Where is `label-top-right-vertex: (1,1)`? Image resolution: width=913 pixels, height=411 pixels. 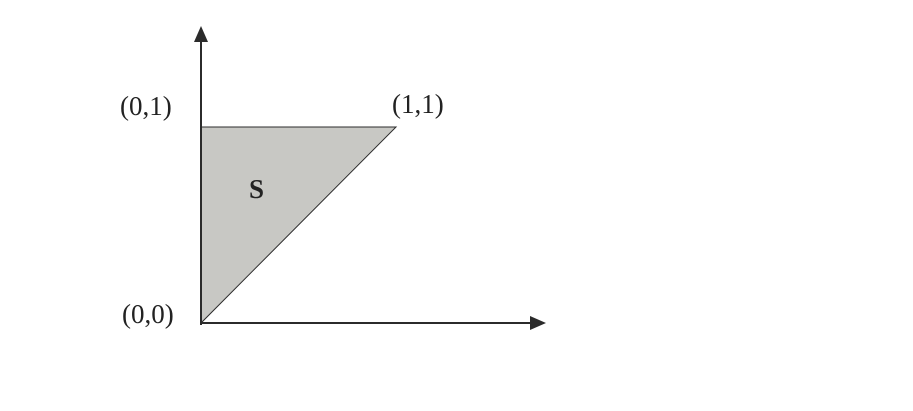
label-top-right-vertex: (1,1) is located at coordinates (418, 104).